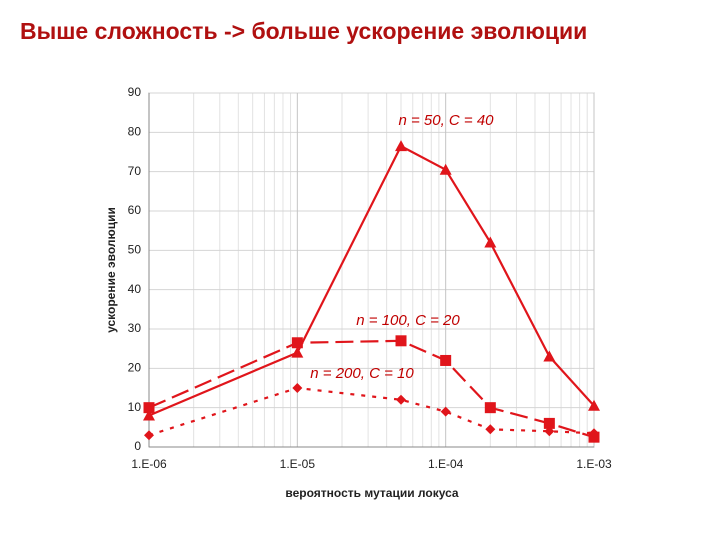  Describe the element at coordinates (135, 328) in the screenshot. I see `y-tick-label: 30` at that location.